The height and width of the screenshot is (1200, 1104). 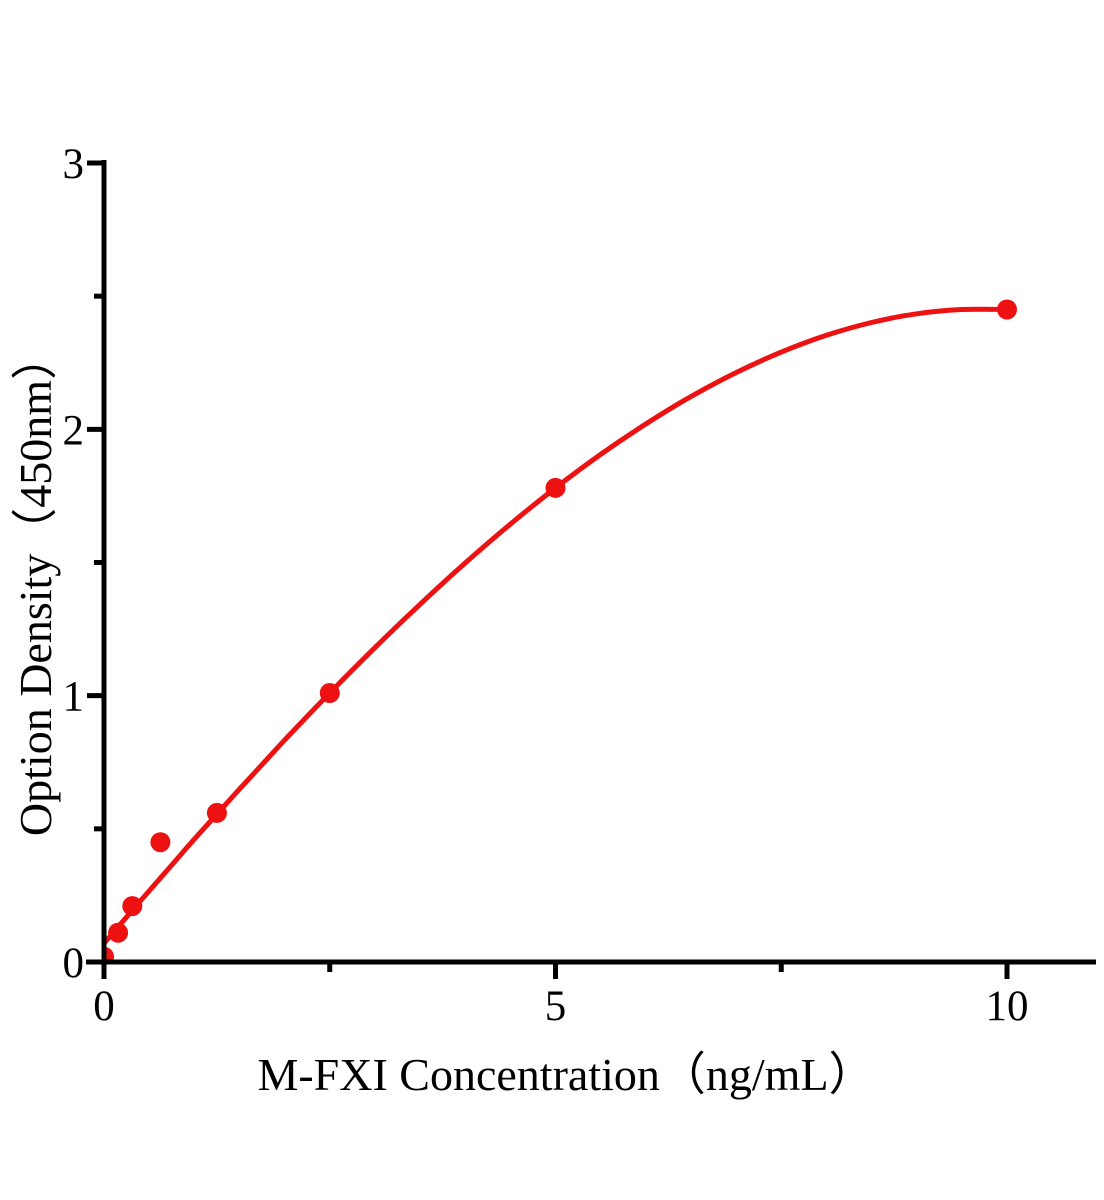 I want to click on y-tick-label: 3, so click(x=74, y=164).